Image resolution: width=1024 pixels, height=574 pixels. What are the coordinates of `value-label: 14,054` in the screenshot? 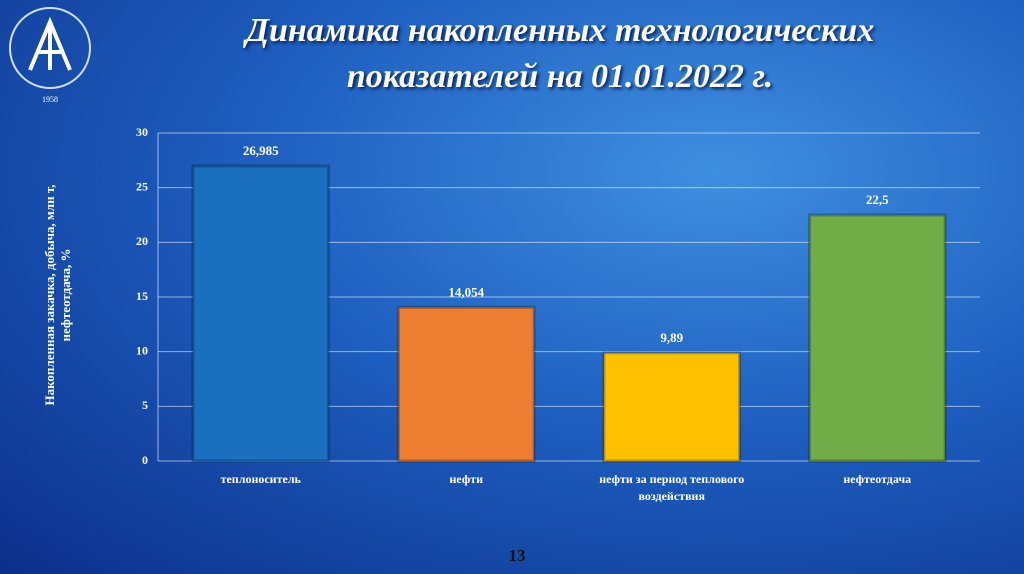 It's located at (466, 291).